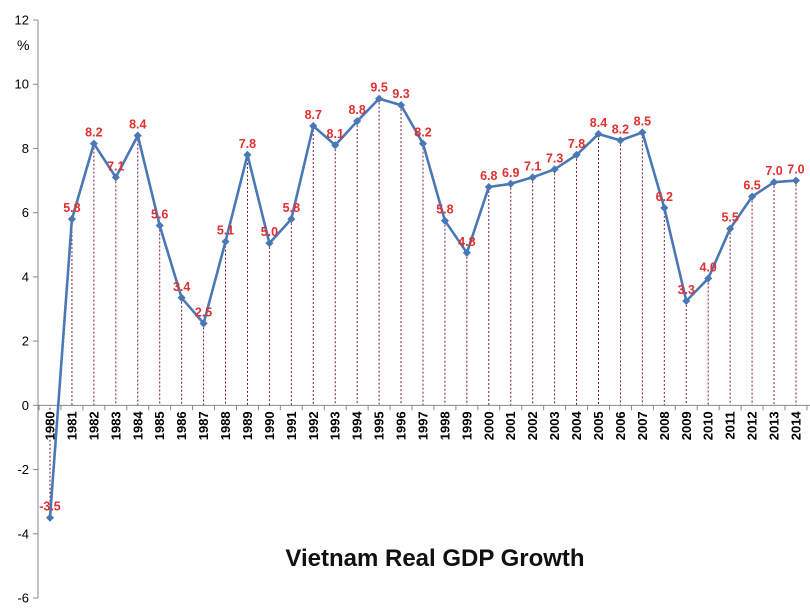 The width and height of the screenshot is (810, 608). Describe the element at coordinates (25, 276) in the screenshot. I see `y-tick-label: 4` at that location.